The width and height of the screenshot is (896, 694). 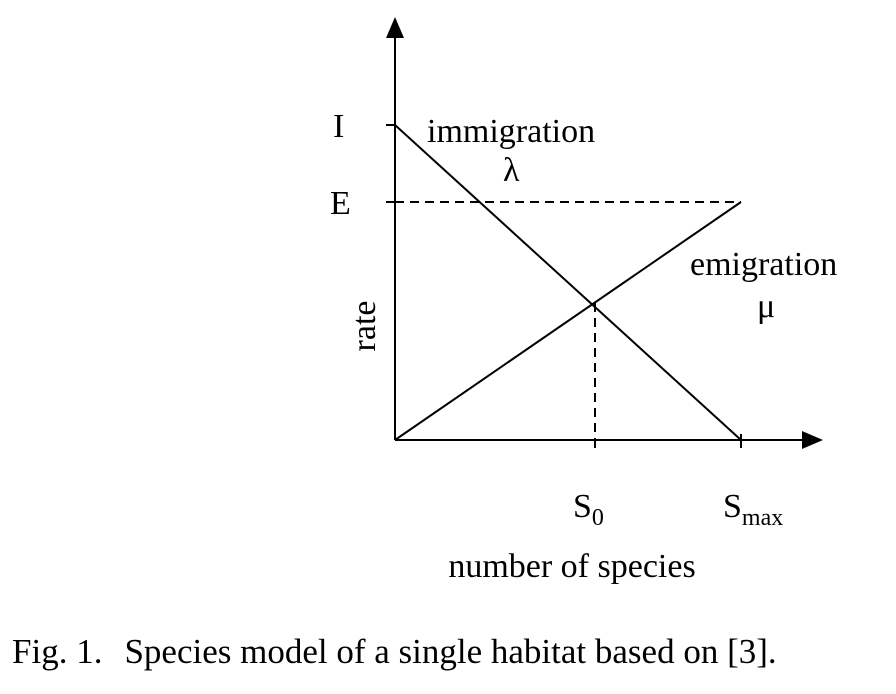 What do you see at coordinates (766, 306) in the screenshot?
I see `emigration-symbol: μ` at bounding box center [766, 306].